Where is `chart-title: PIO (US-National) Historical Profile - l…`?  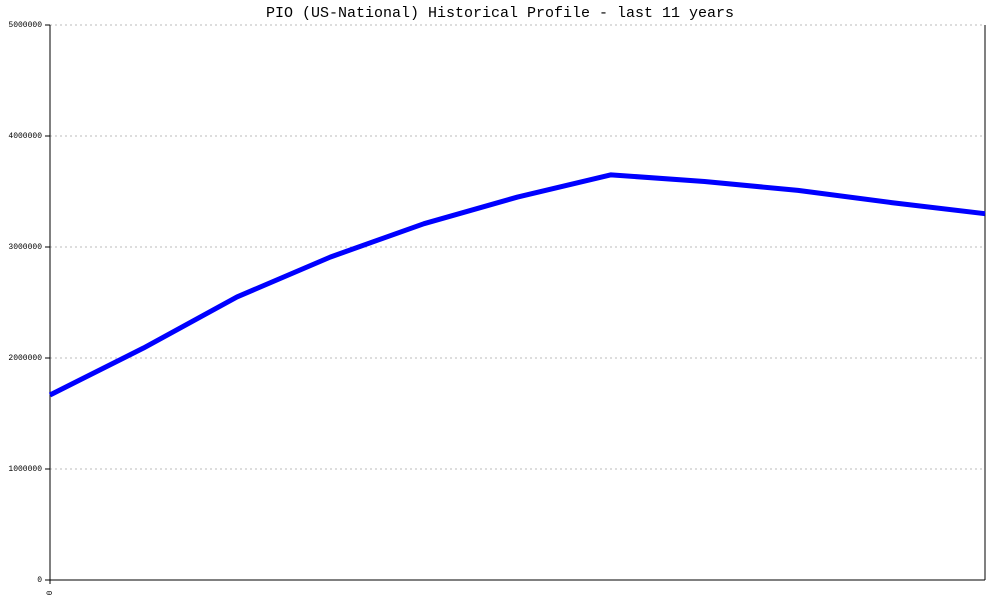
chart-title: PIO (US-National) Historical Profile - l… is located at coordinates (500, 13).